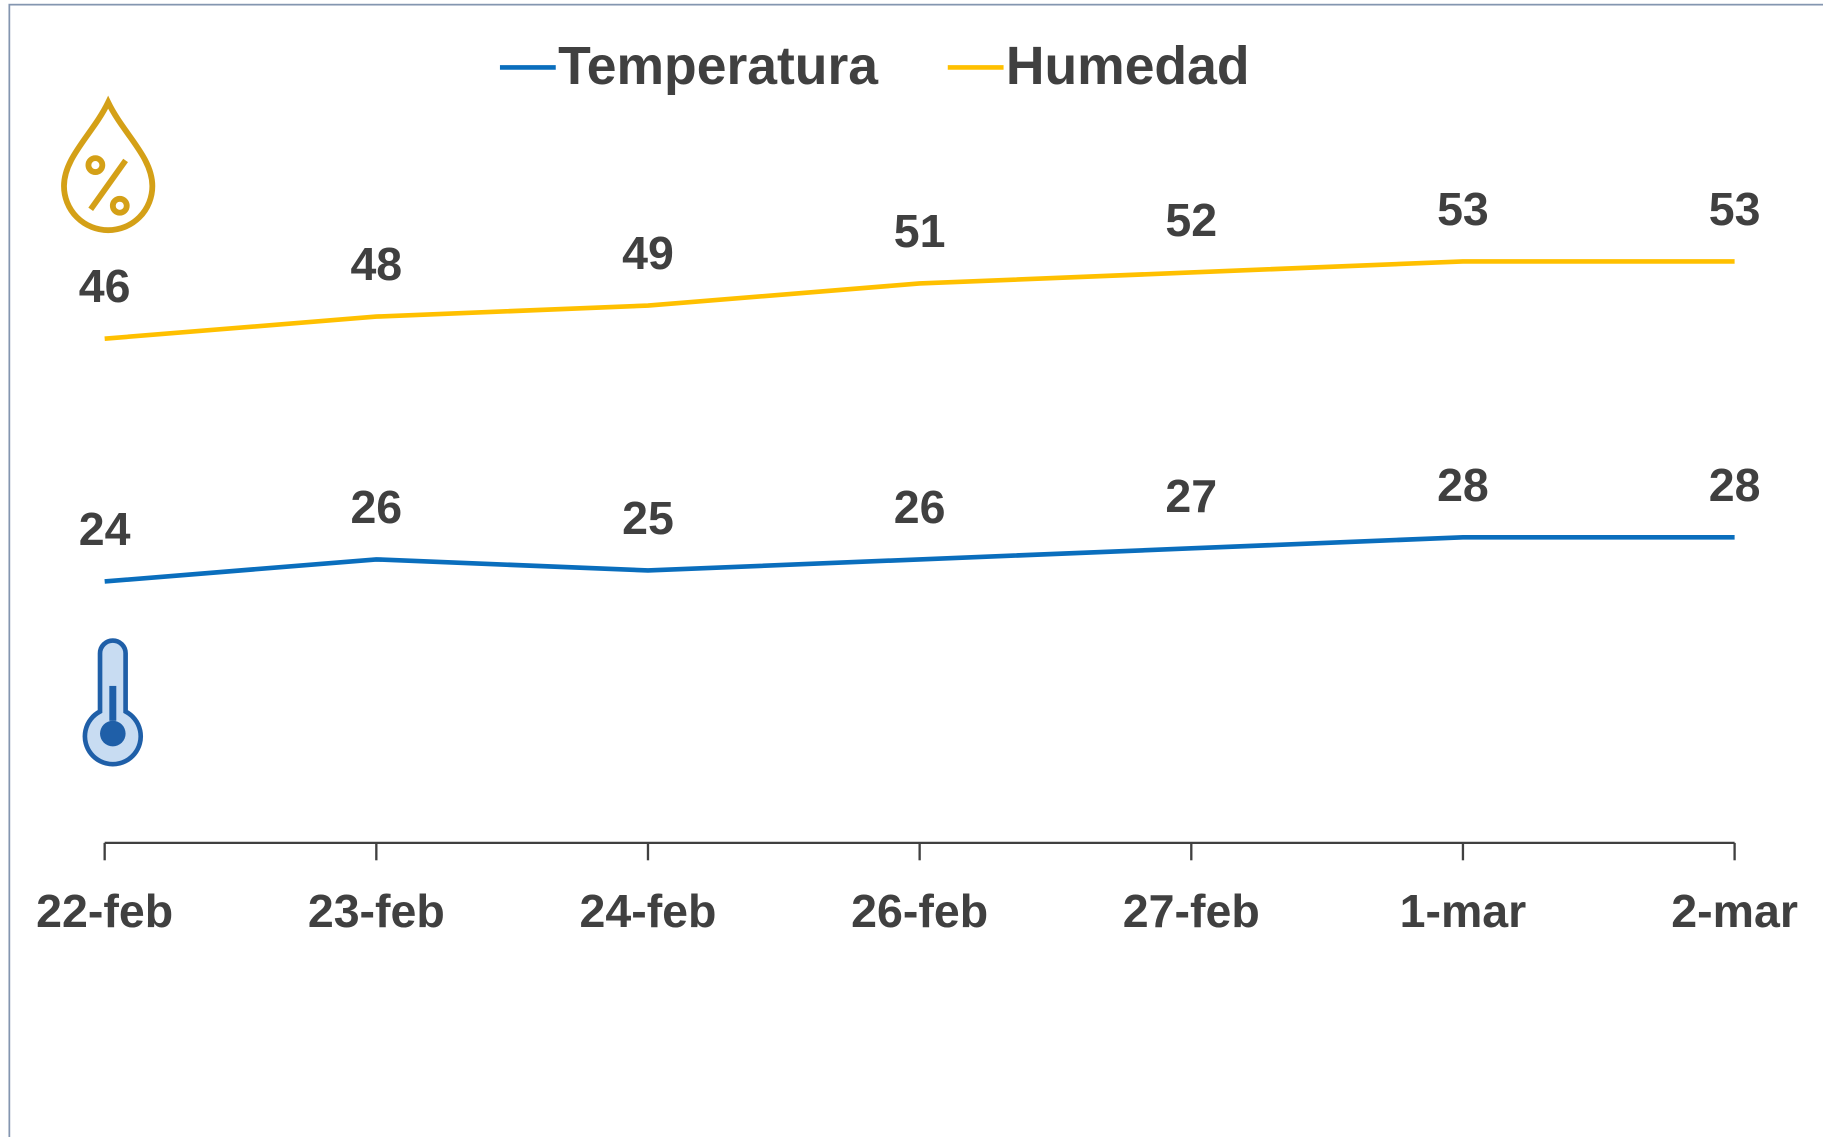  What do you see at coordinates (104, 911) in the screenshot?
I see `x-tick-label: 22-feb` at bounding box center [104, 911].